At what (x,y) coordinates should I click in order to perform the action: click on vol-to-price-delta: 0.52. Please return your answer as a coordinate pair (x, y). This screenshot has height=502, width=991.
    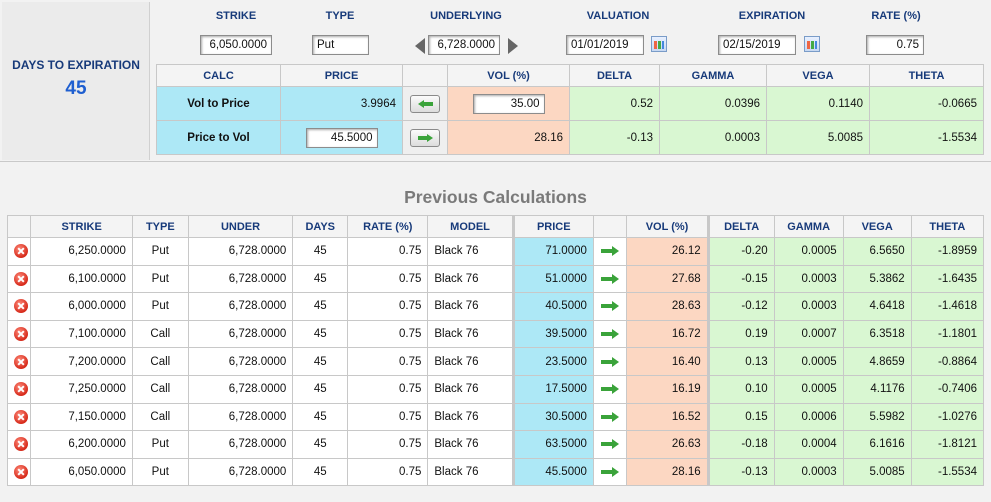
    Looking at the image, I should click on (614, 103).